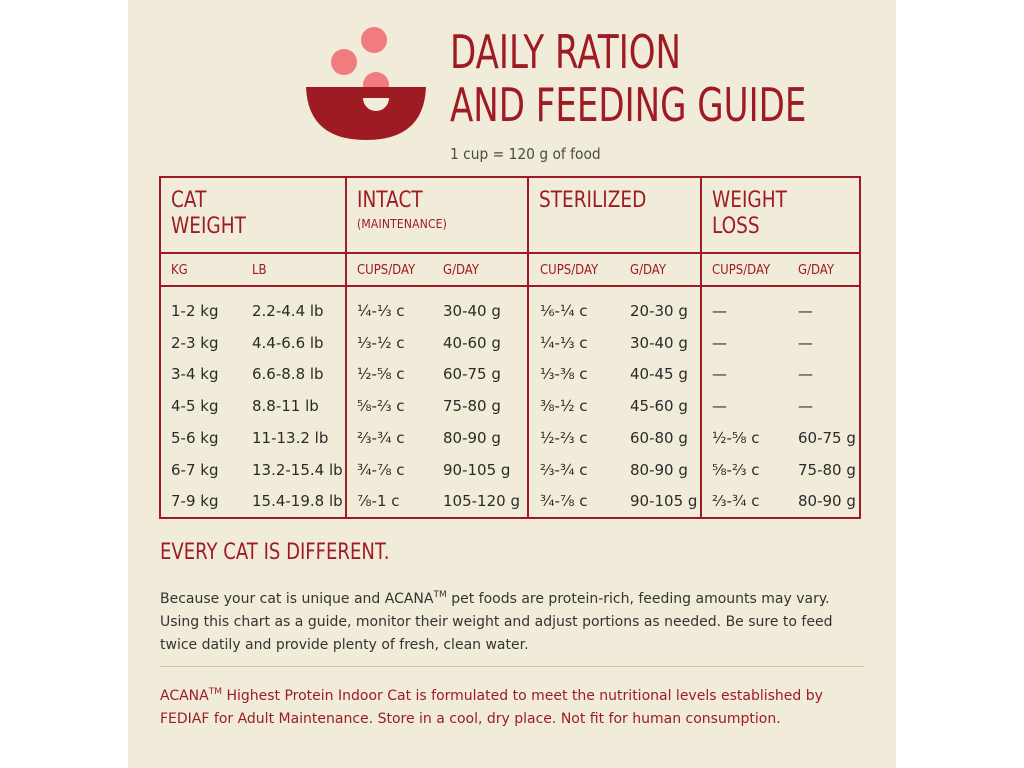 The height and width of the screenshot is (768, 1024). What do you see at coordinates (297, 599) in the screenshot?
I see `advice-text-part1: Because your cat is unique and ACANA` at bounding box center [297, 599].